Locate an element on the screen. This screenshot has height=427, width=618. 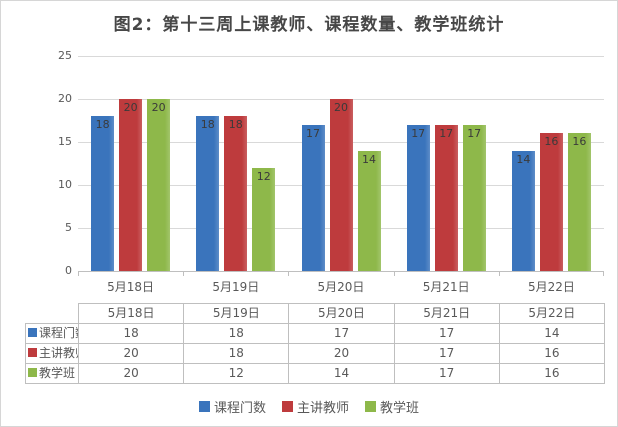
legend-label: 课程门数 is located at coordinates (239, 408).